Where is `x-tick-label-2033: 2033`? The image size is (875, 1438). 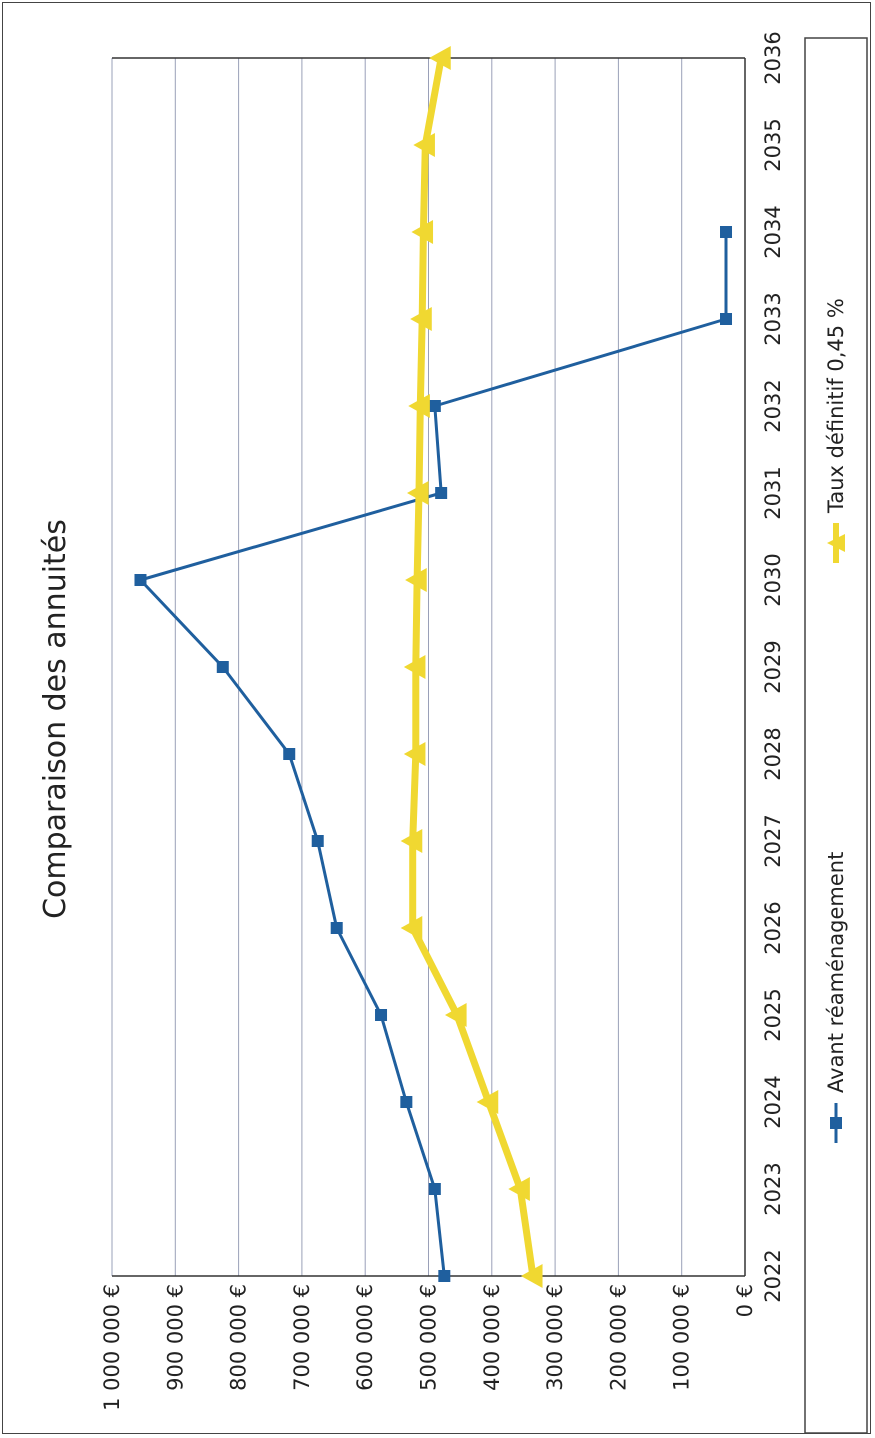
x-tick-label-2033: 2033 is located at coordinates (773, 318).